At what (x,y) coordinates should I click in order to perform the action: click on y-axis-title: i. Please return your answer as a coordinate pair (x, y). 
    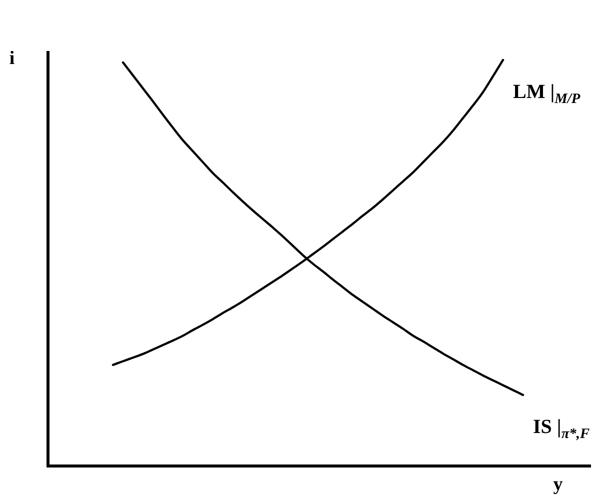
    Looking at the image, I should click on (12, 58).